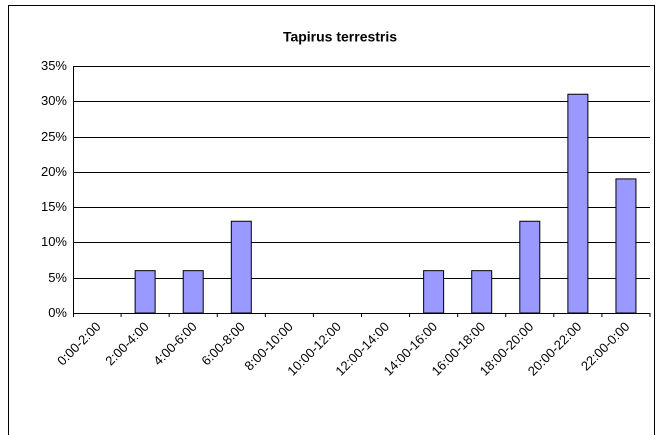  Describe the element at coordinates (340, 37) in the screenshot. I see `chart-title: Tapirus terrestris` at that location.